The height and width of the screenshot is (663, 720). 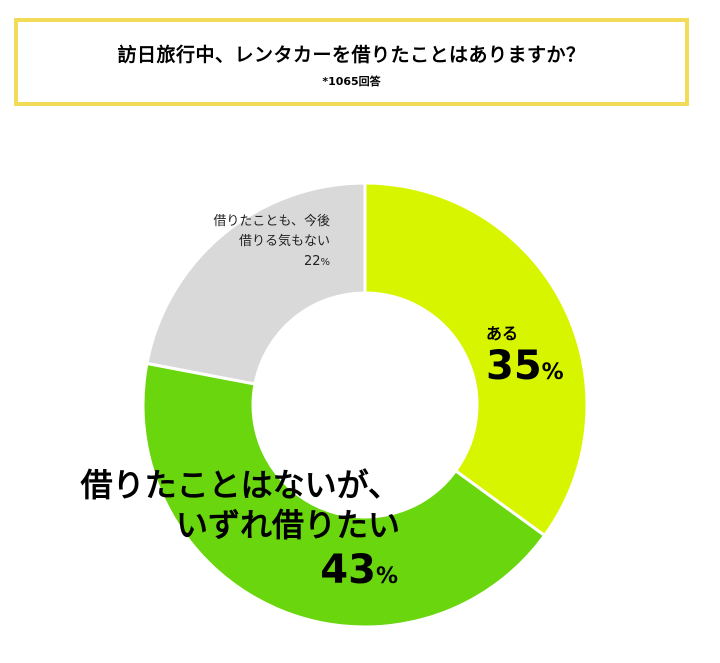 What do you see at coordinates (256, 283) in the screenshot?
I see `slice-never` at bounding box center [256, 283].